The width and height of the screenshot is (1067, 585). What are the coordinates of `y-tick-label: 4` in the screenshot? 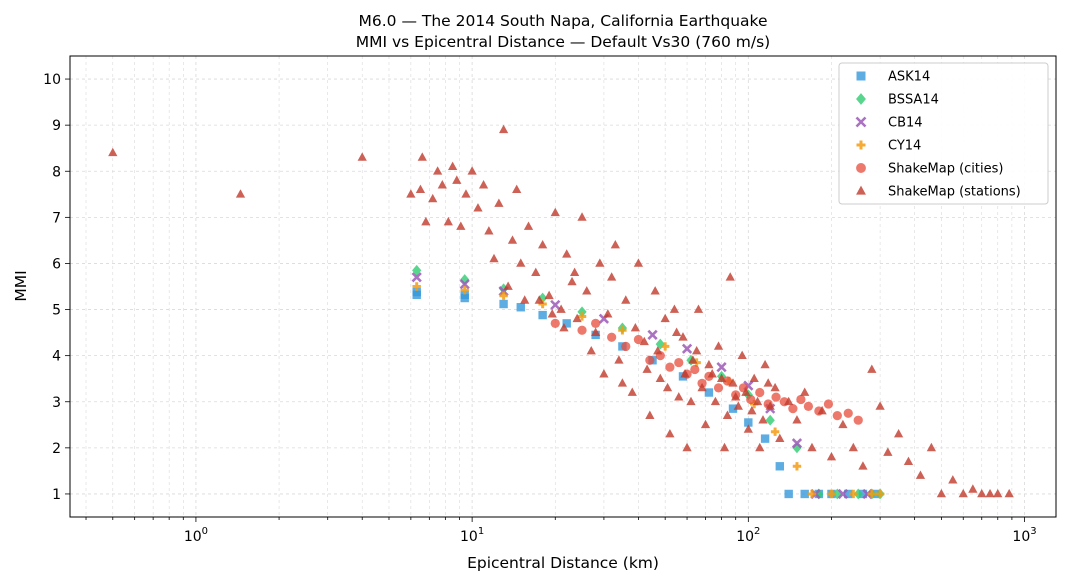 It's located at (56, 357).